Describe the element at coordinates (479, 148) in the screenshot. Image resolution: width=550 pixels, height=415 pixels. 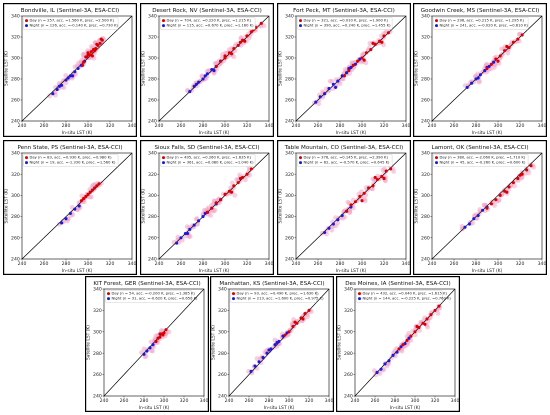
I see `panel-title: Lamont, OK (Sentinel-3A, ESA-CCI)` at that location.